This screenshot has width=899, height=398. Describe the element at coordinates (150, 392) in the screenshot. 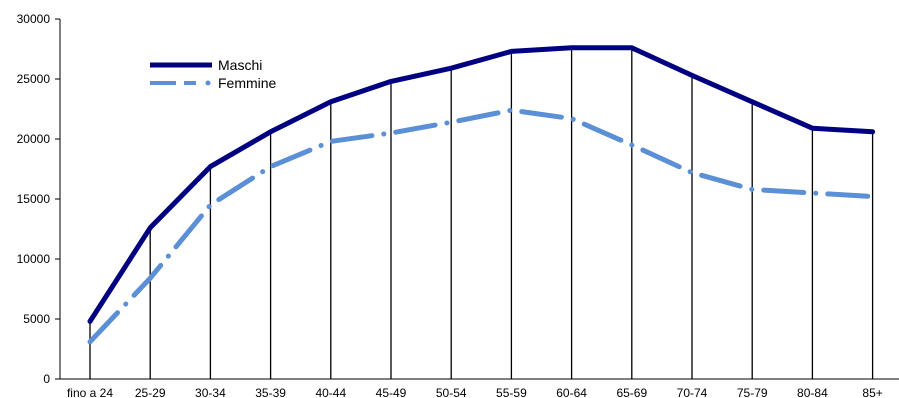

I see `x-tick-label: 25-29` at that location.